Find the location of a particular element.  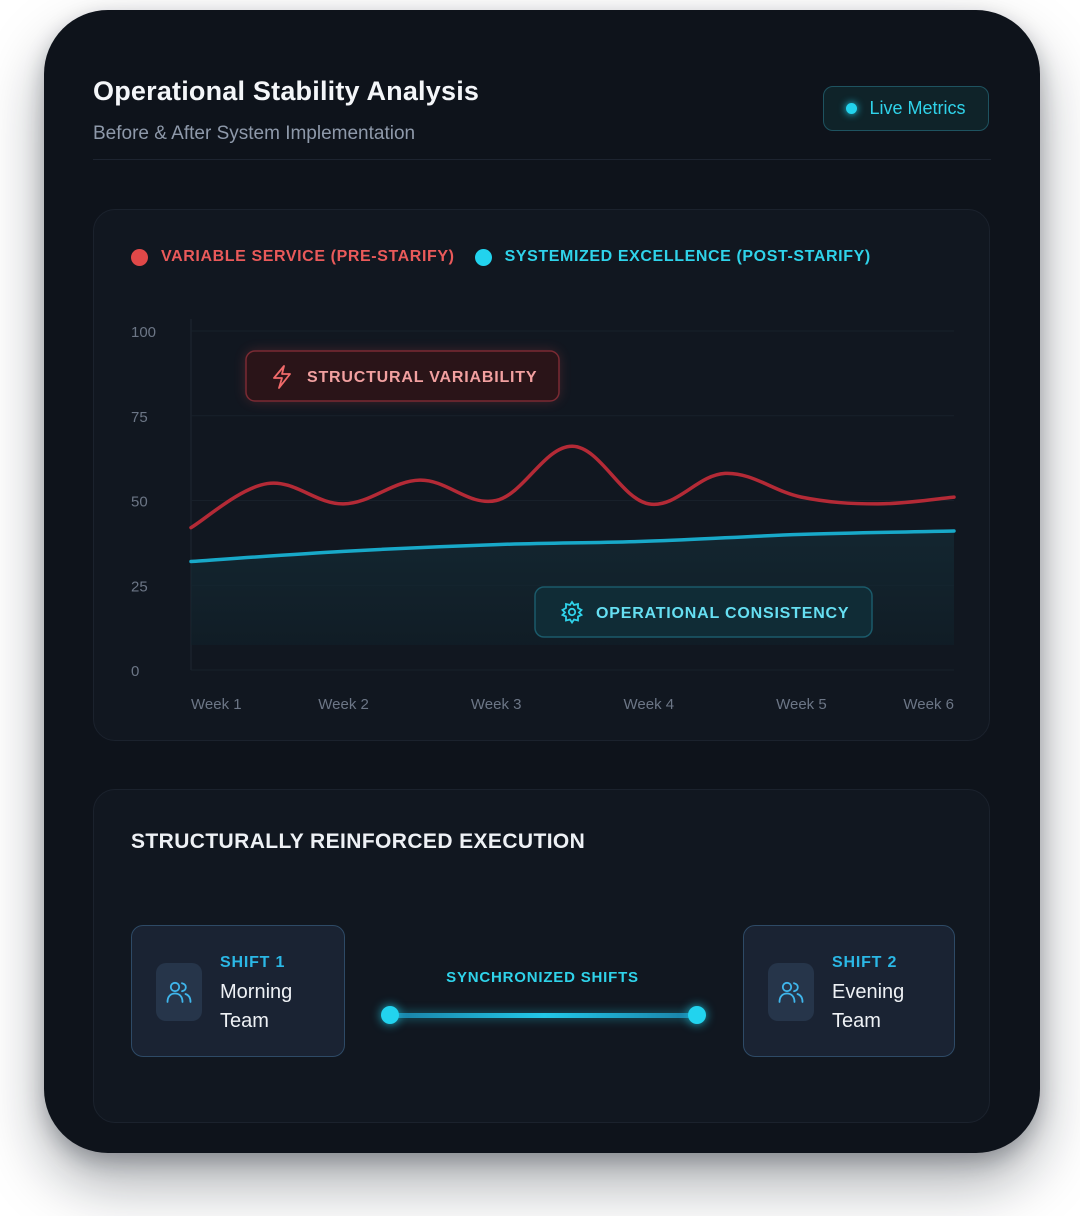

shift-2-name: Evening Team is located at coordinates (868, 1006).